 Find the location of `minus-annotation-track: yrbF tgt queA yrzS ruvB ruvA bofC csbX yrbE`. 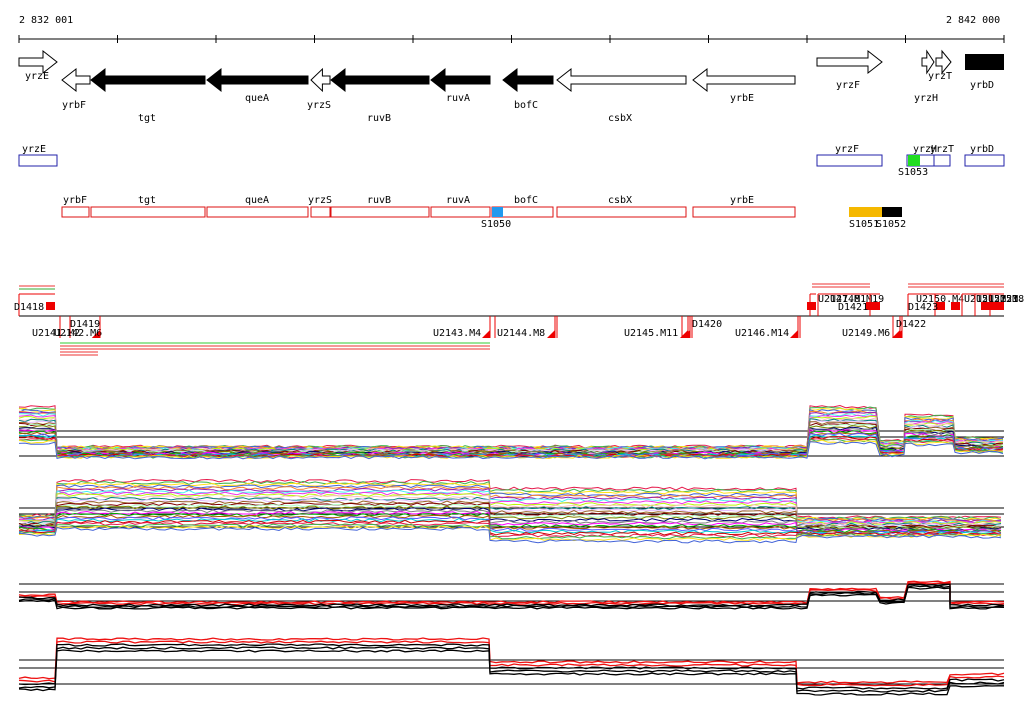

minus-annotation-track: yrbF tgt queA yrzS ruvB ruvA bofC csbX yrbE is located at coordinates (428, 206).